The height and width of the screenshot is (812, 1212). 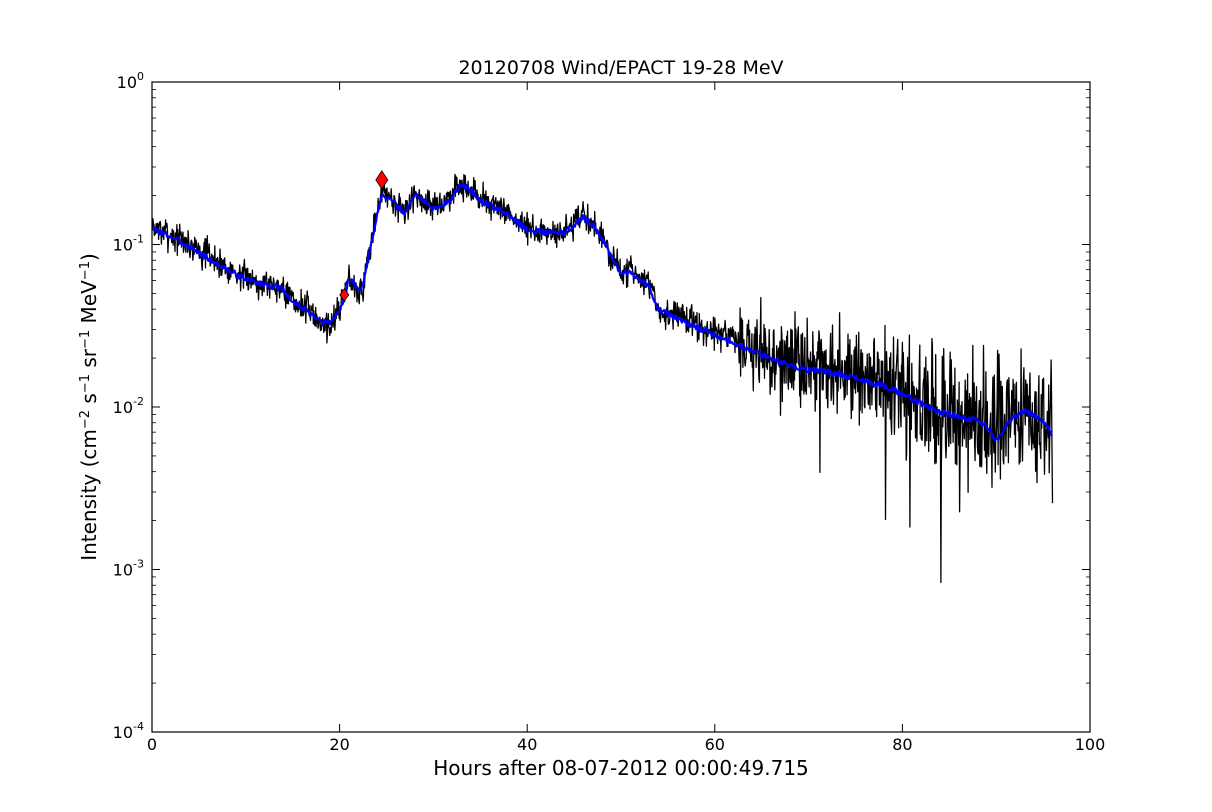 I want to click on y-tick-label: 10⁰, so click(x=130, y=81).